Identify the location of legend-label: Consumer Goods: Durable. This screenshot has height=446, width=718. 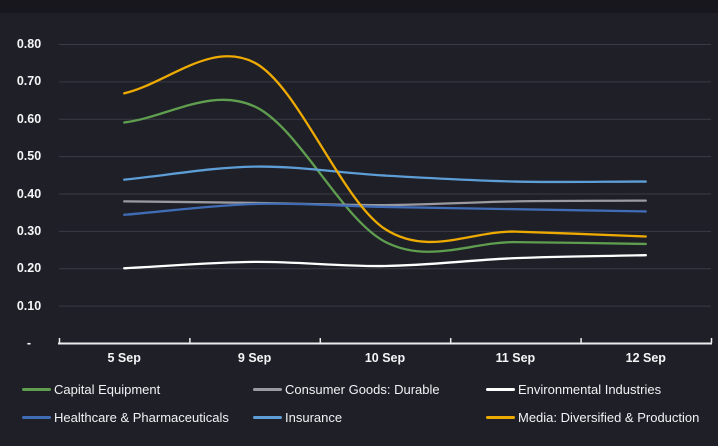
(362, 389).